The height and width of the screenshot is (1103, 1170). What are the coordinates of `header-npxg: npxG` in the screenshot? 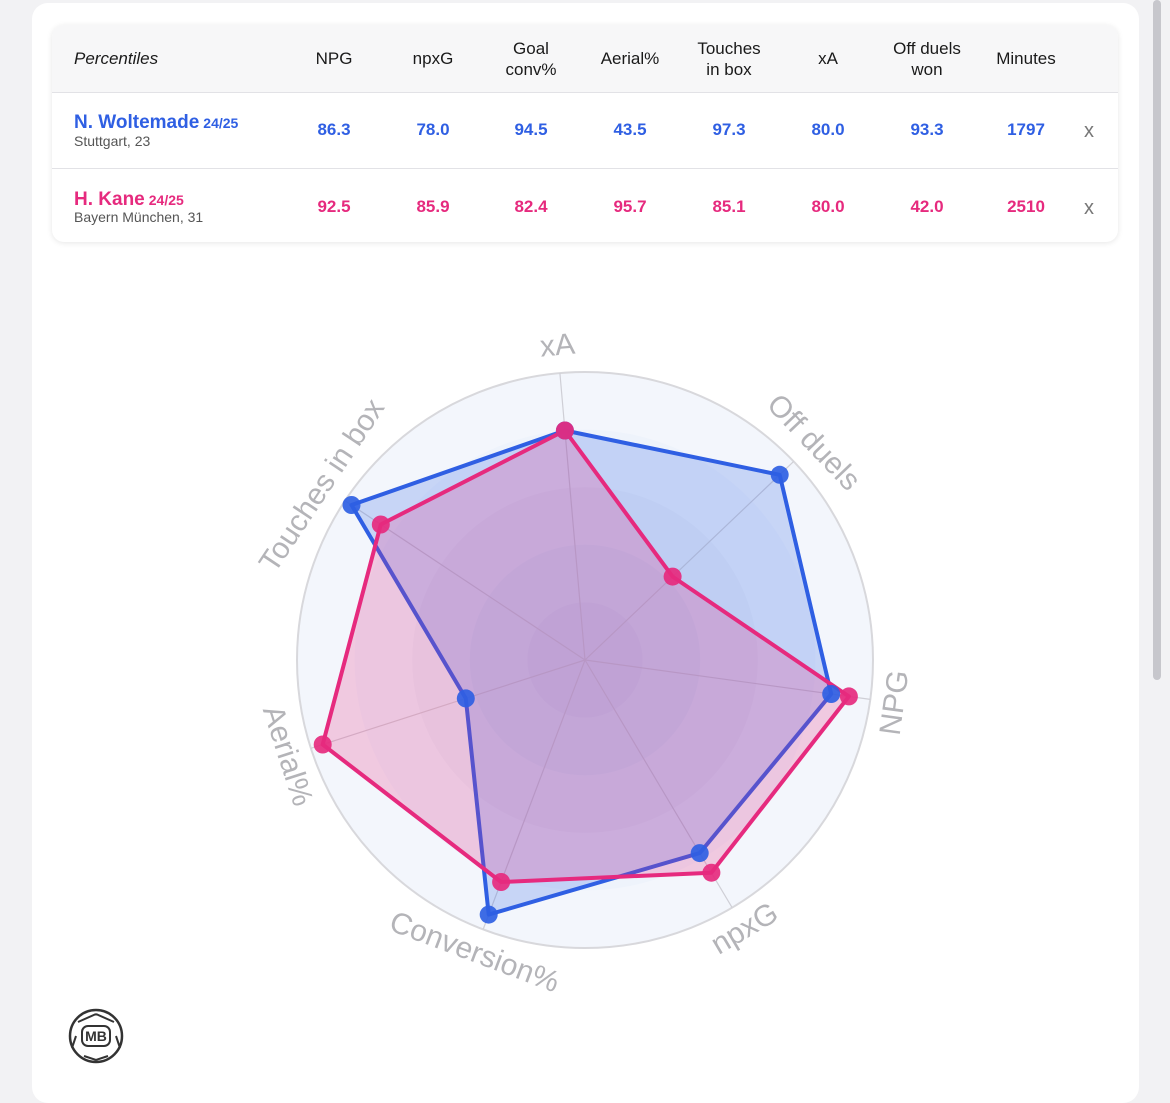 It's located at (433, 58).